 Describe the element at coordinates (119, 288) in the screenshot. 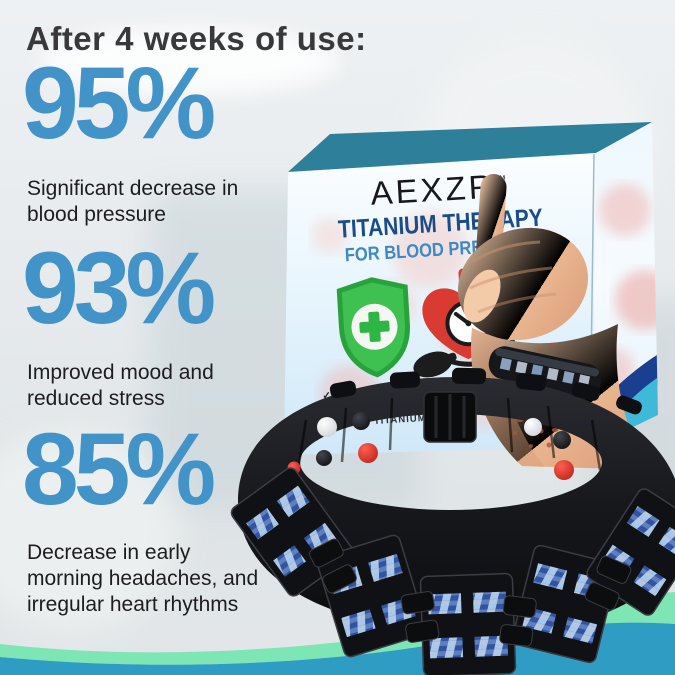

I see `stat-value-93: 93%` at that location.